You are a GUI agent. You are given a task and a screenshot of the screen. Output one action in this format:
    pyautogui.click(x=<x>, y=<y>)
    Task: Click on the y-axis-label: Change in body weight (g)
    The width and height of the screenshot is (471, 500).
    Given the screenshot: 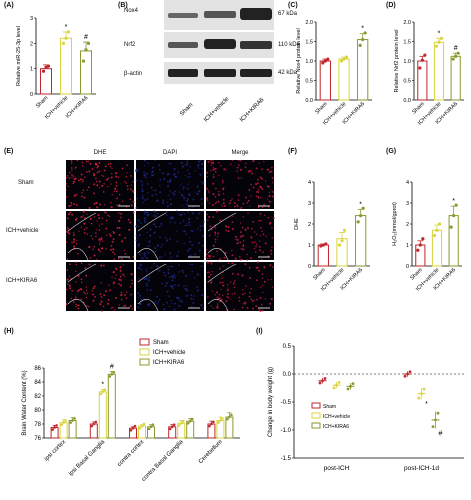 What is the action you would take?
    pyautogui.click(x=271, y=402)
    